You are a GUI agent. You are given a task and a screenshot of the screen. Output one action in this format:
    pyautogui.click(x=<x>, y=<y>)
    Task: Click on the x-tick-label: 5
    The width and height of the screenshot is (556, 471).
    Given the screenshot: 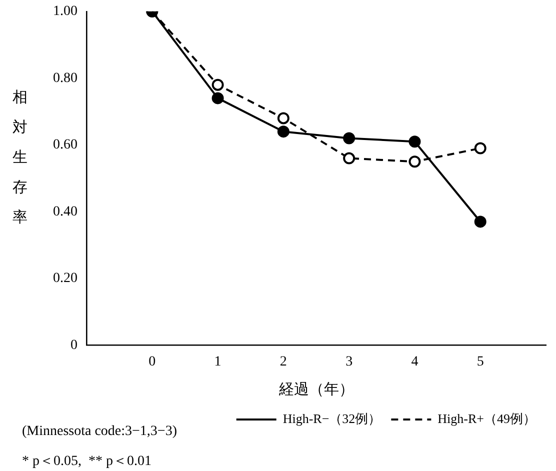 What is the action you would take?
    pyautogui.click(x=480, y=362)
    